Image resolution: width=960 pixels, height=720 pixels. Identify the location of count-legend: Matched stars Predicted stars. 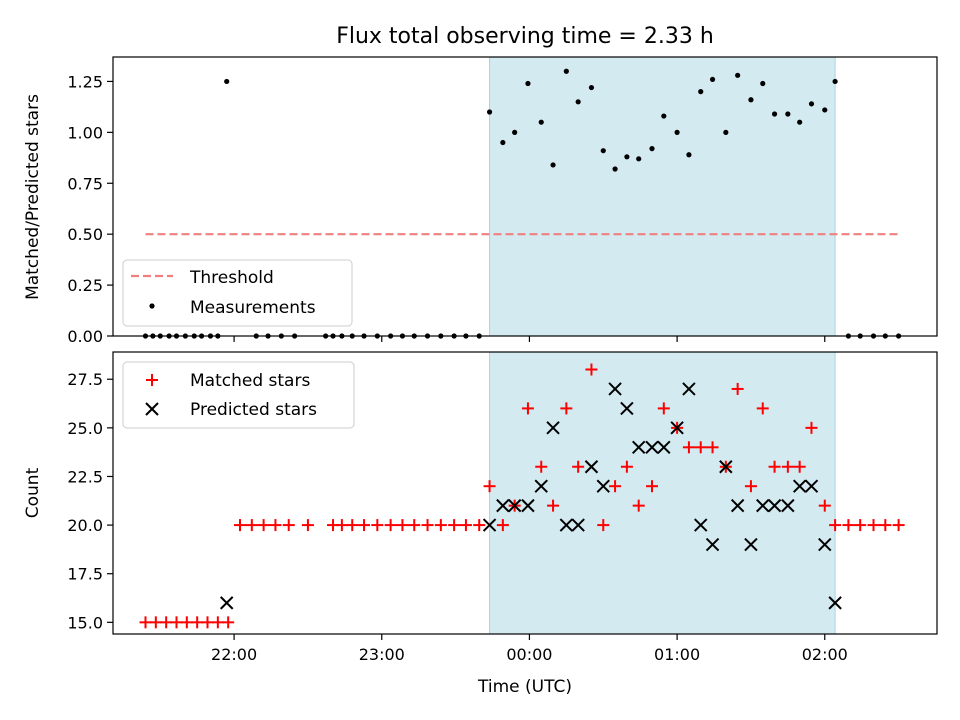
(238, 395).